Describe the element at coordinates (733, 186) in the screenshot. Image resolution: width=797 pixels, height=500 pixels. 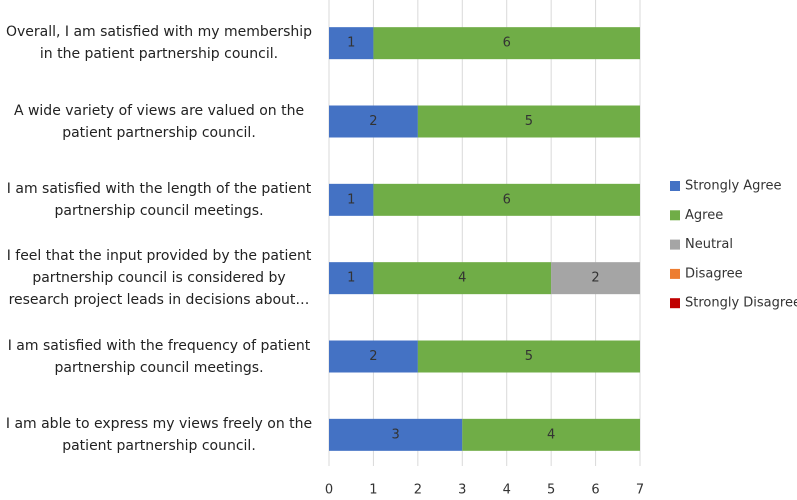
I see `legend-label: Strongly Agree` at that location.